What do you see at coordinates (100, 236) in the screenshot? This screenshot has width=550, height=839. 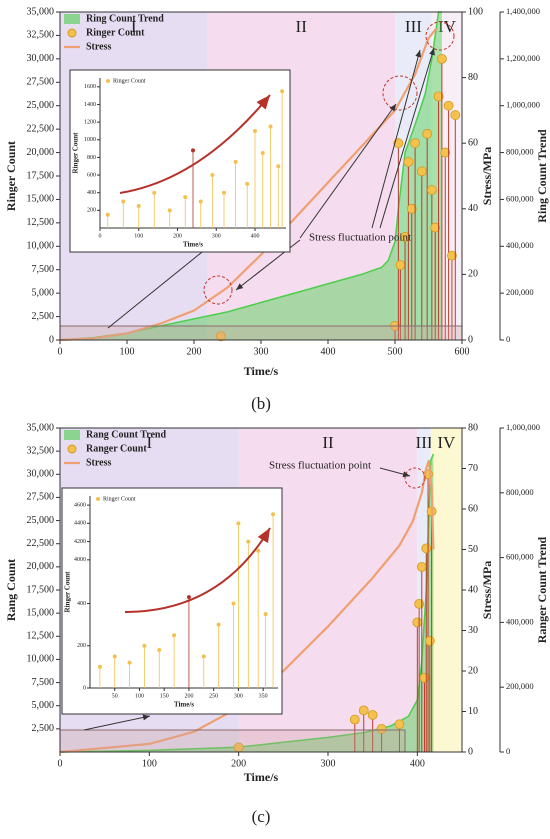 I see `inset-x-tick-label: 0` at bounding box center [100, 236].